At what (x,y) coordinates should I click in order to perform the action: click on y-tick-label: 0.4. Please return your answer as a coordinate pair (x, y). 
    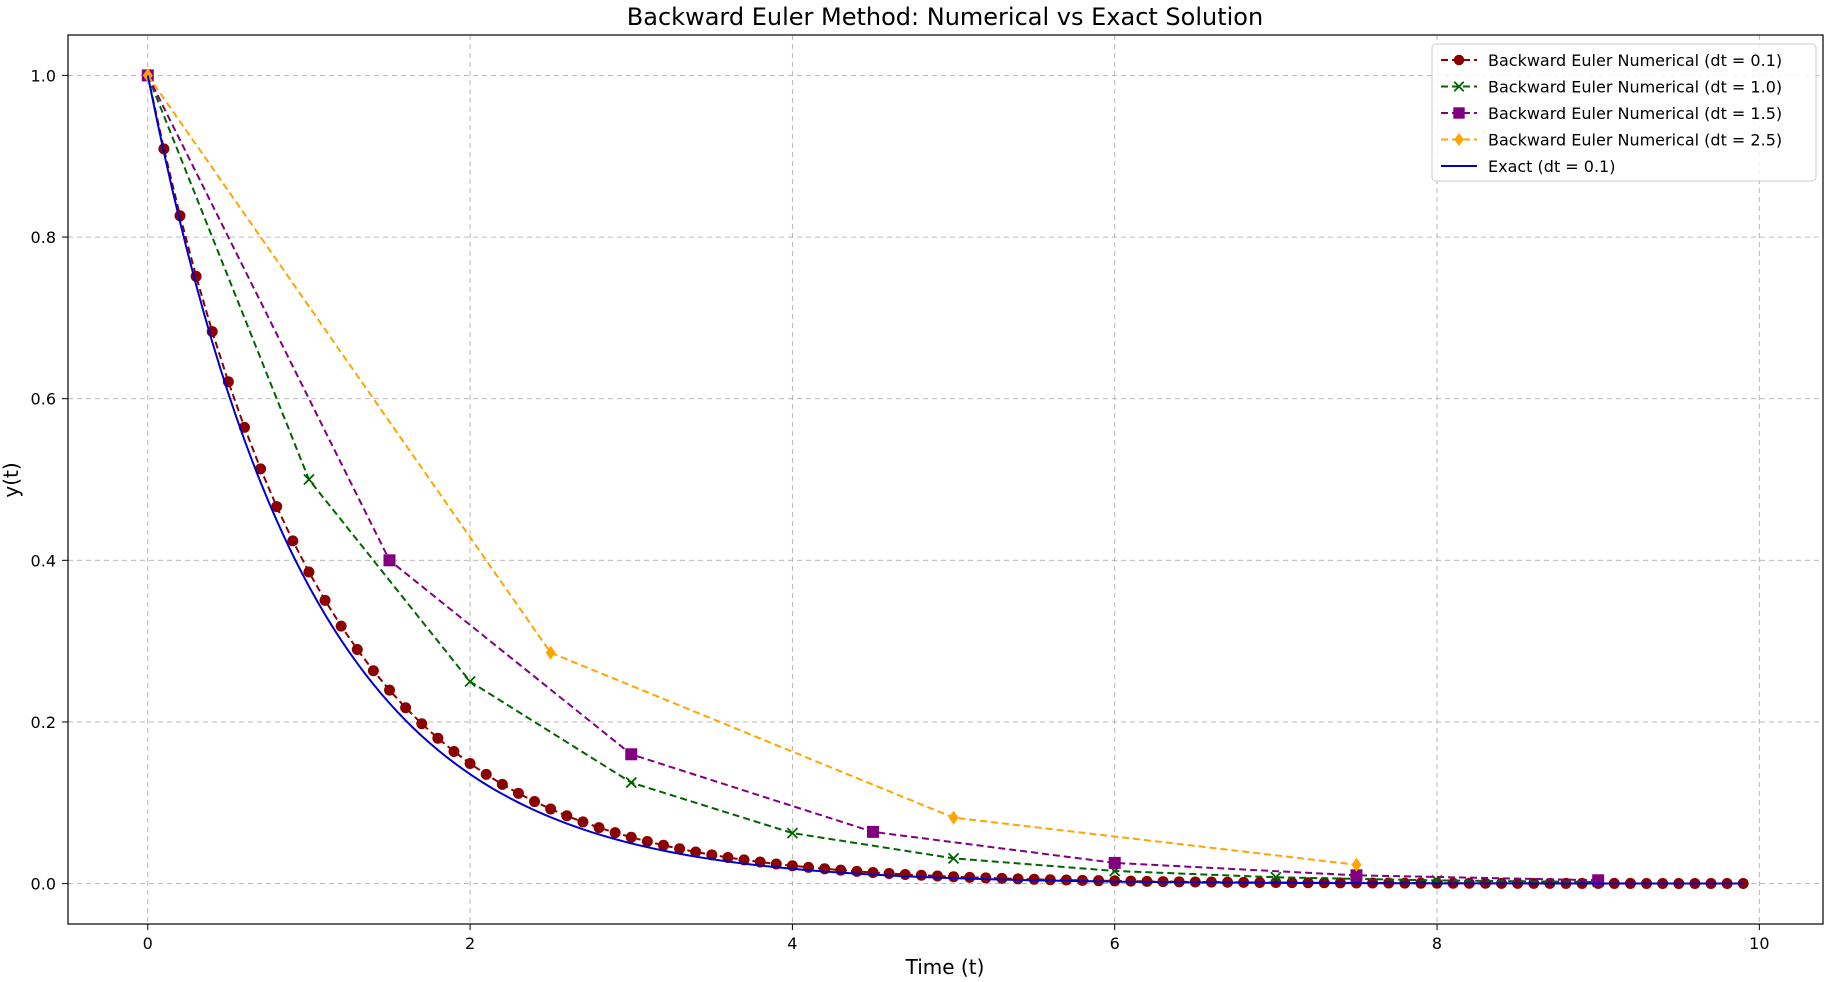
    Looking at the image, I should click on (43, 560).